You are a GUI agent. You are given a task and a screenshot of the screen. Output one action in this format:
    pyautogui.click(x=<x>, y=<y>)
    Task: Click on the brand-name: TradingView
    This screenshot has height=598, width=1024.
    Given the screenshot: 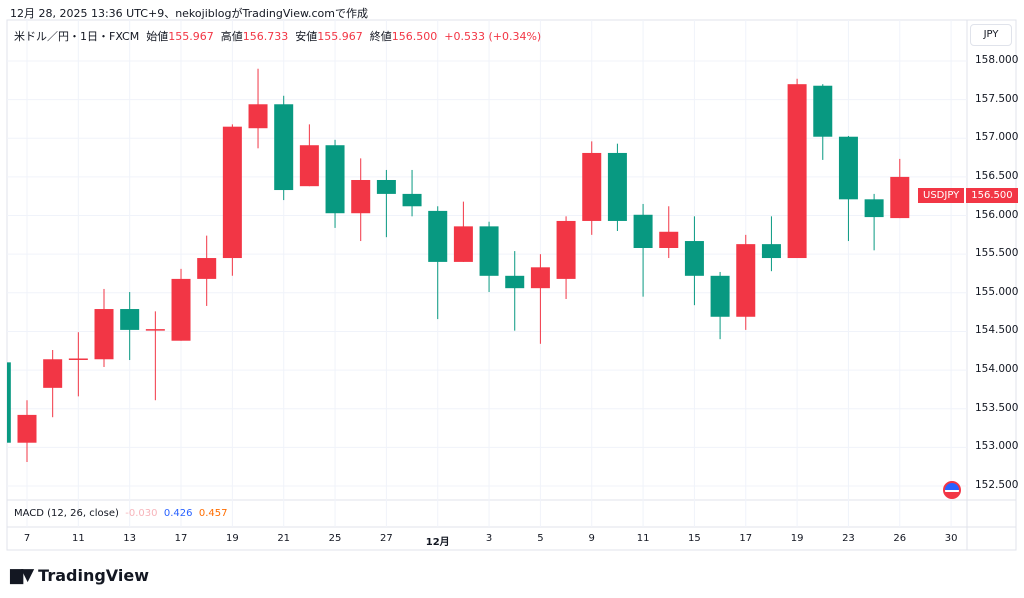 What is the action you would take?
    pyautogui.click(x=93, y=575)
    